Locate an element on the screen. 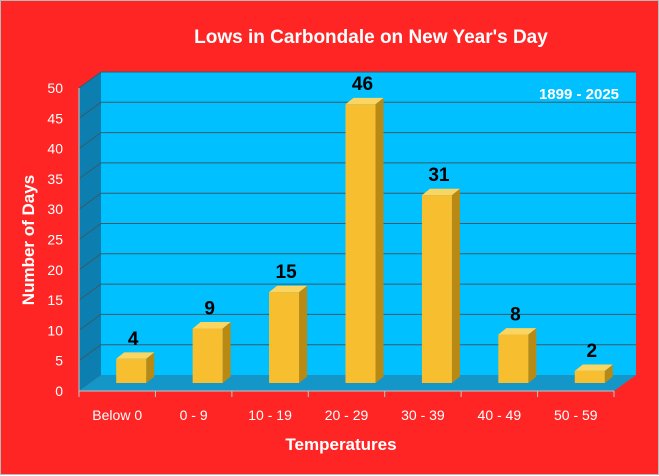  y-tick-label: 25 is located at coordinates (55, 240).